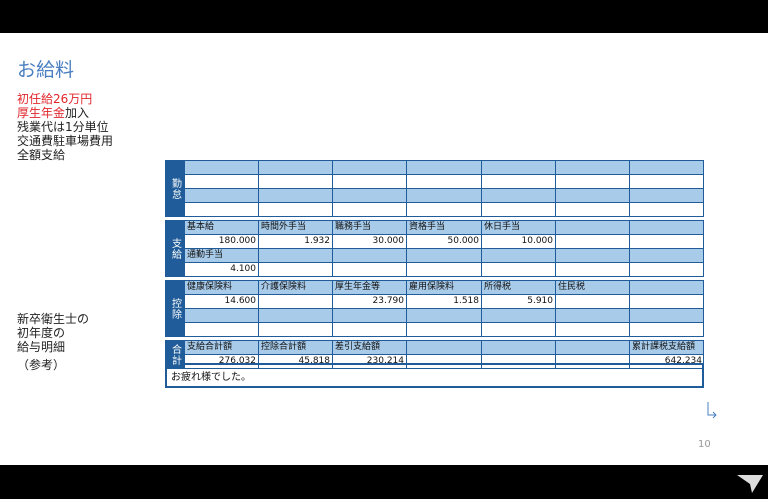 The height and width of the screenshot is (499, 768). What do you see at coordinates (369, 242) in the screenshot?
I see `table-cell: 30.000` at bounding box center [369, 242].